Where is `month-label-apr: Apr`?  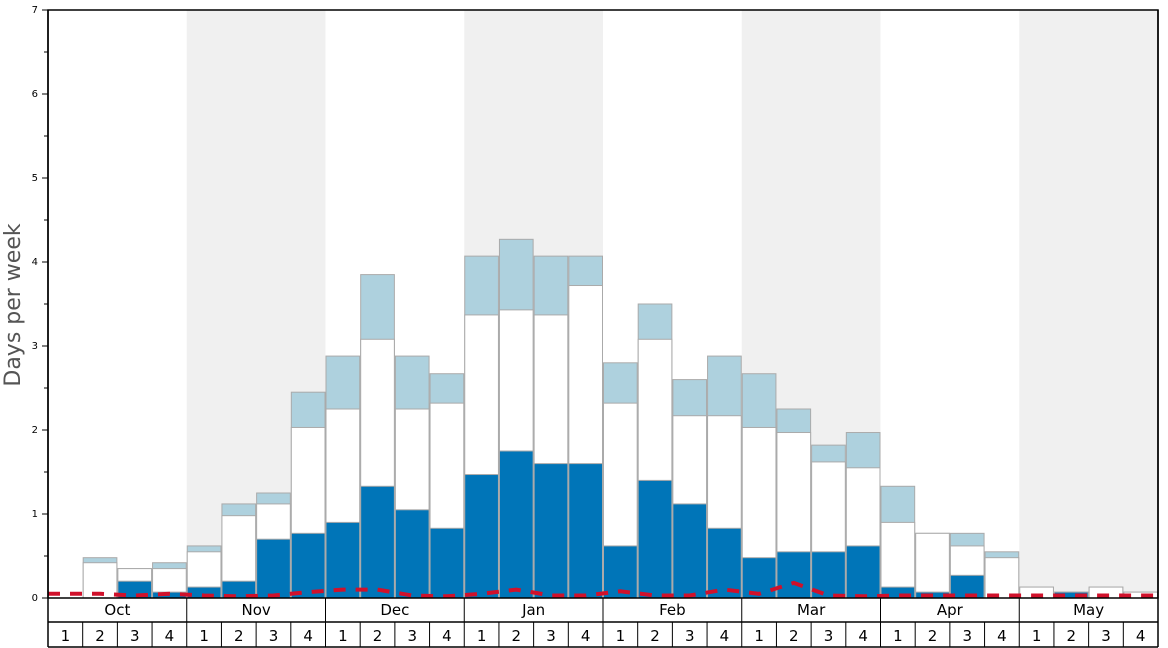
month-label-apr: Apr is located at coordinates (950, 610).